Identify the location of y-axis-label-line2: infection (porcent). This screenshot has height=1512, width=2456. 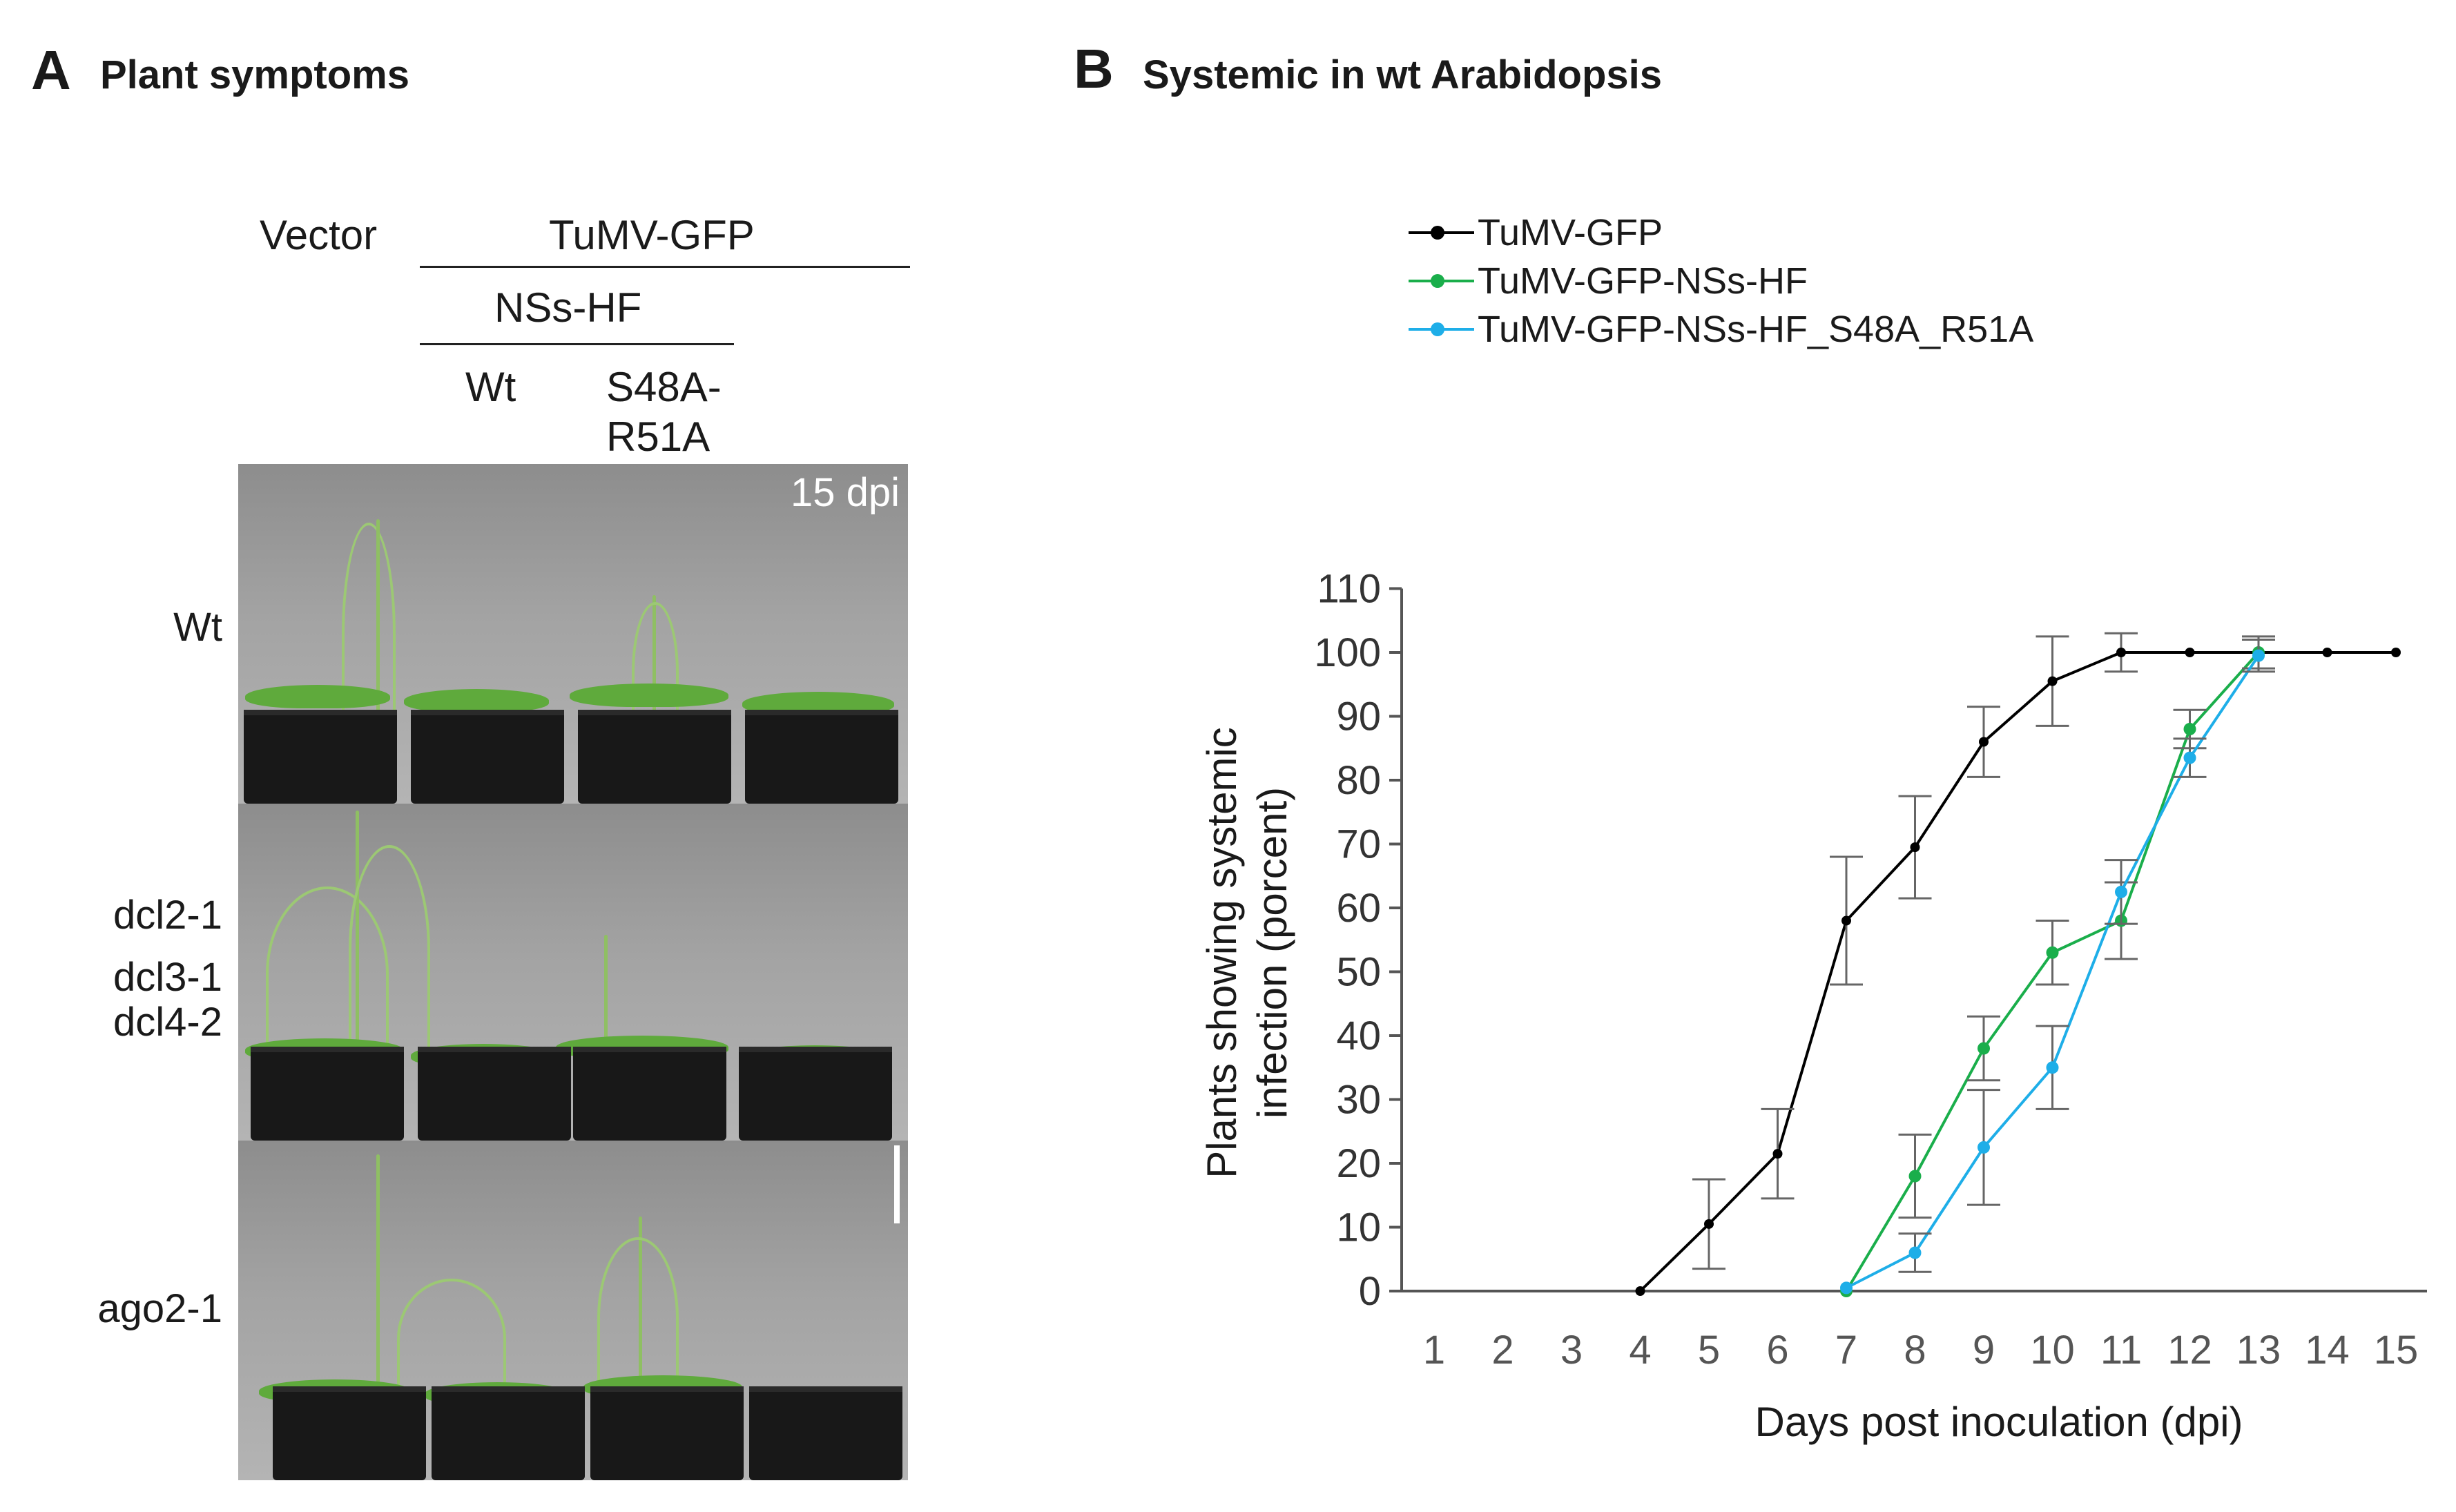
(1272, 952).